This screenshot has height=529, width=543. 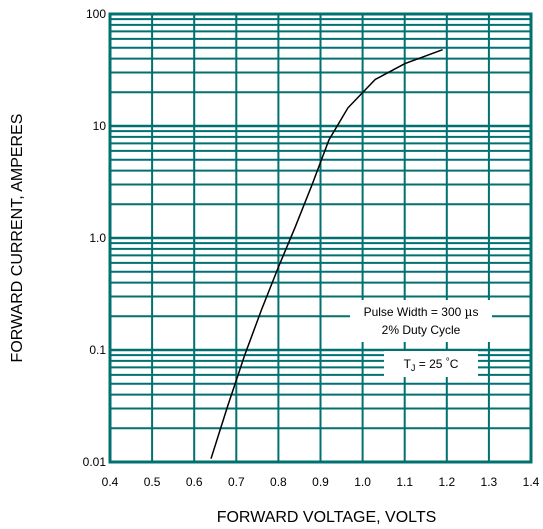 What do you see at coordinates (278, 482) in the screenshot?
I see `x-tick-label: 0.8` at bounding box center [278, 482].